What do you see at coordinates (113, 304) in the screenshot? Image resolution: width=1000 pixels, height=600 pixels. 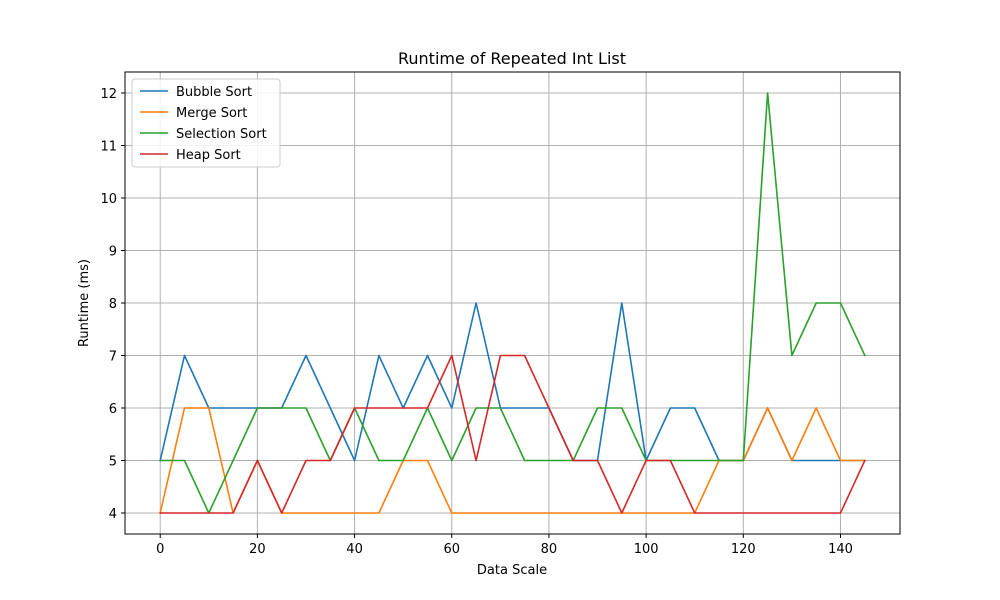 I see `y-tick-label: 8` at bounding box center [113, 304].